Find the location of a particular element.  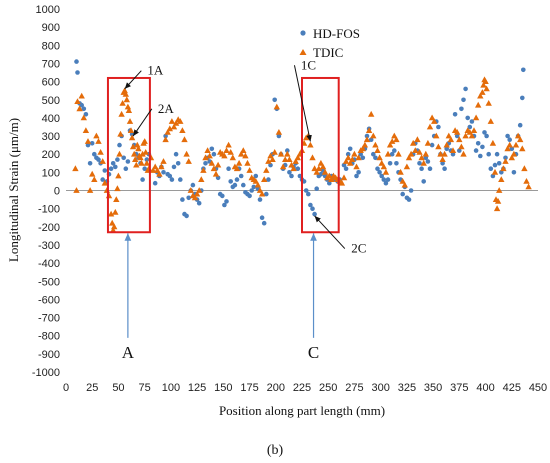

highlight-box-c is located at coordinates (320, 155).